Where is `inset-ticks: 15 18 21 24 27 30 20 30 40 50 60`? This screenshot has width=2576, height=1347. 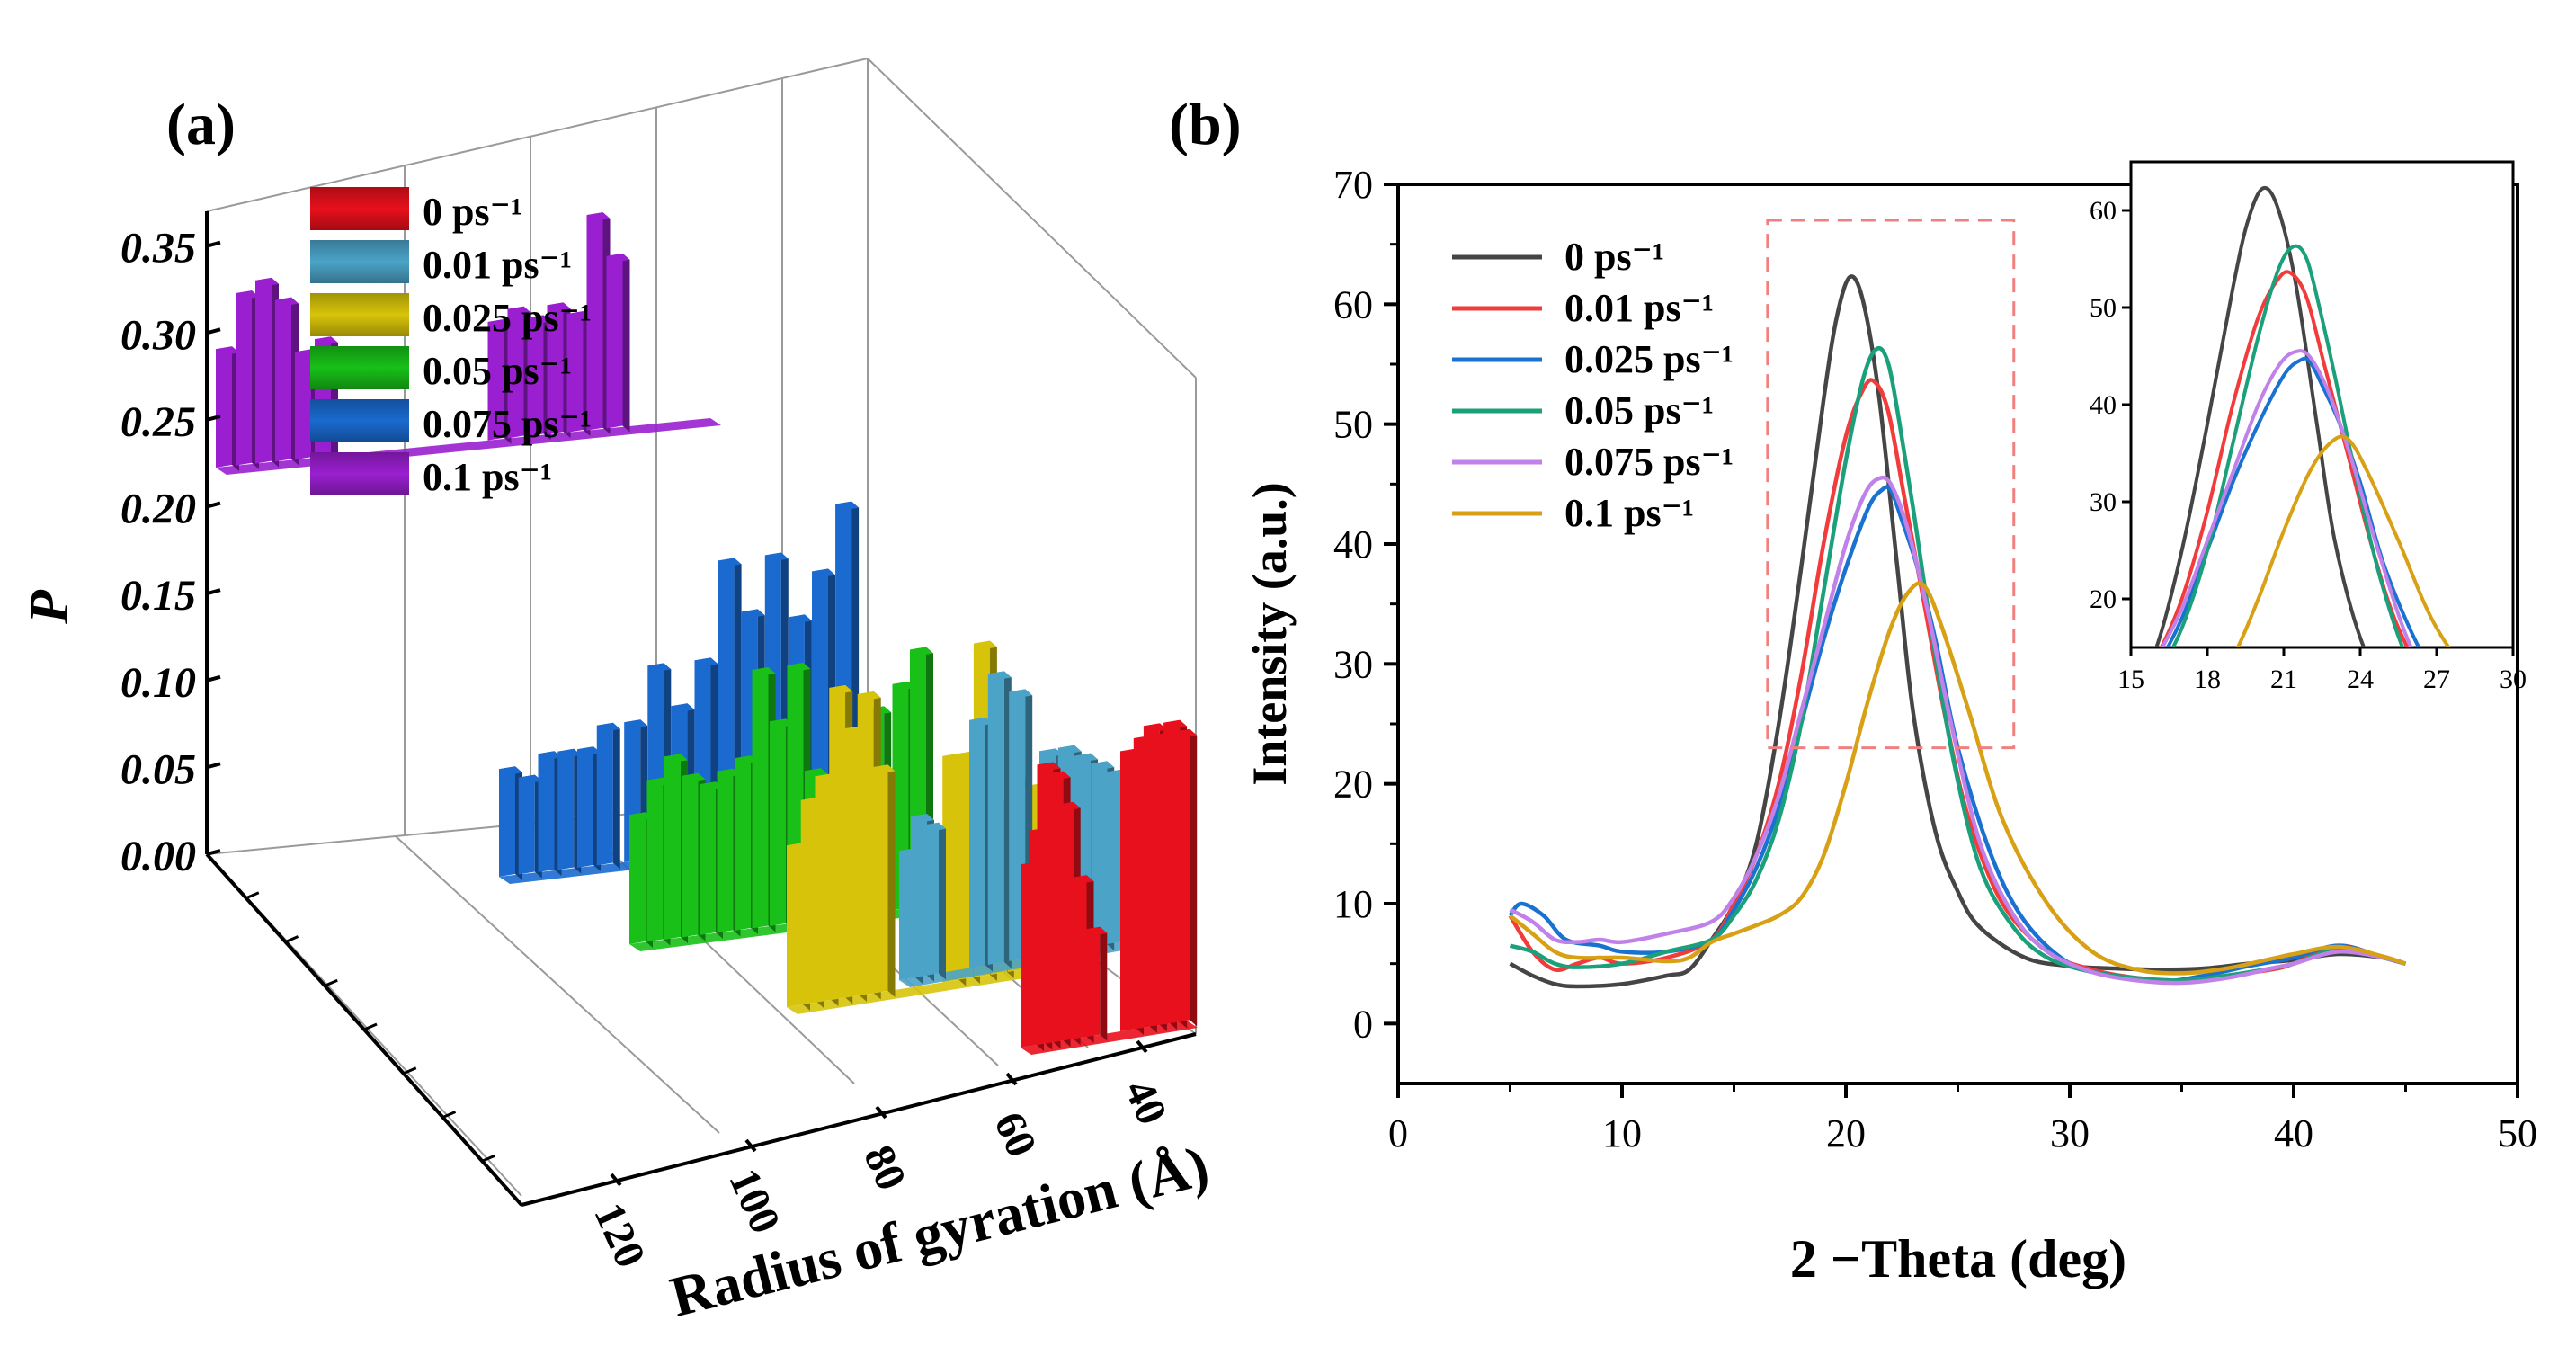
inset-ticks: 15 18 21 24 27 30 20 30 40 50 60 is located at coordinates (2309, 445).